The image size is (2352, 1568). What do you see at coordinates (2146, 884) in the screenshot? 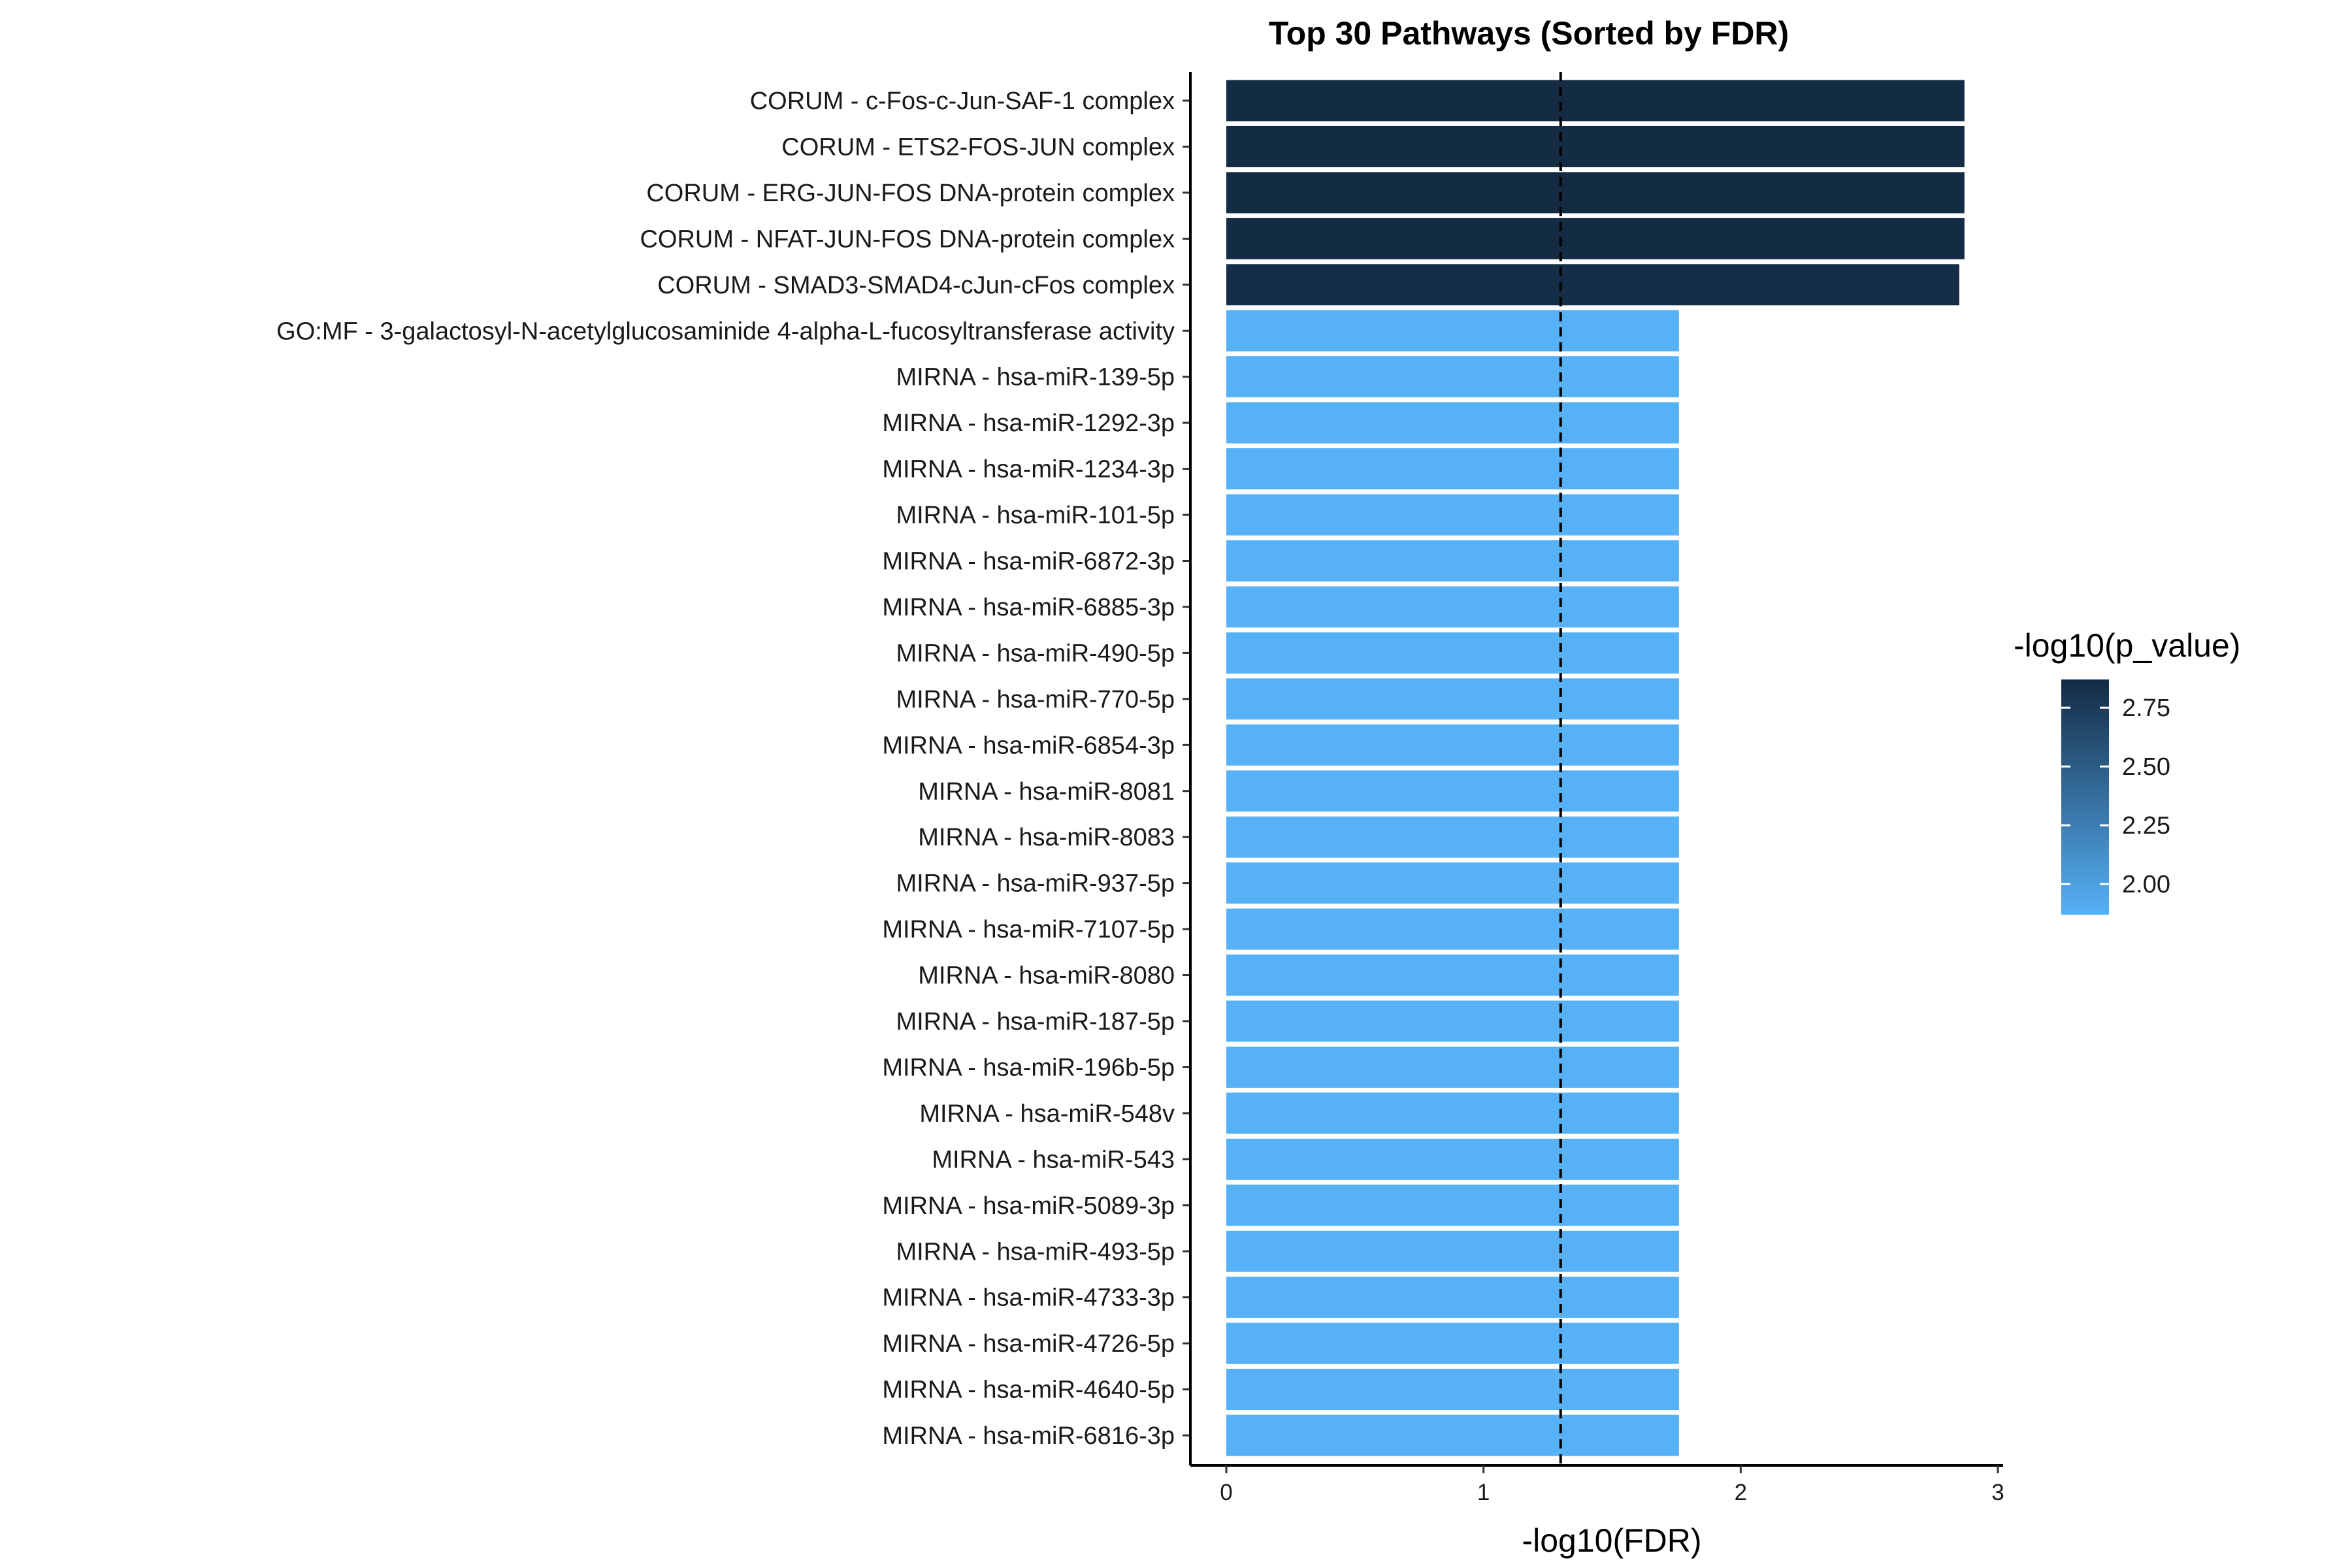
I see `legend-tick-label: 2.00` at bounding box center [2146, 884].